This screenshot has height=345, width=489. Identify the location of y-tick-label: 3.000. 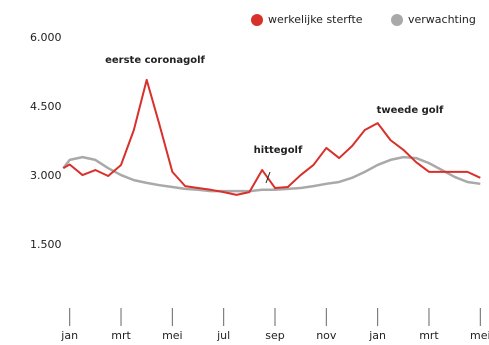
(46, 175).